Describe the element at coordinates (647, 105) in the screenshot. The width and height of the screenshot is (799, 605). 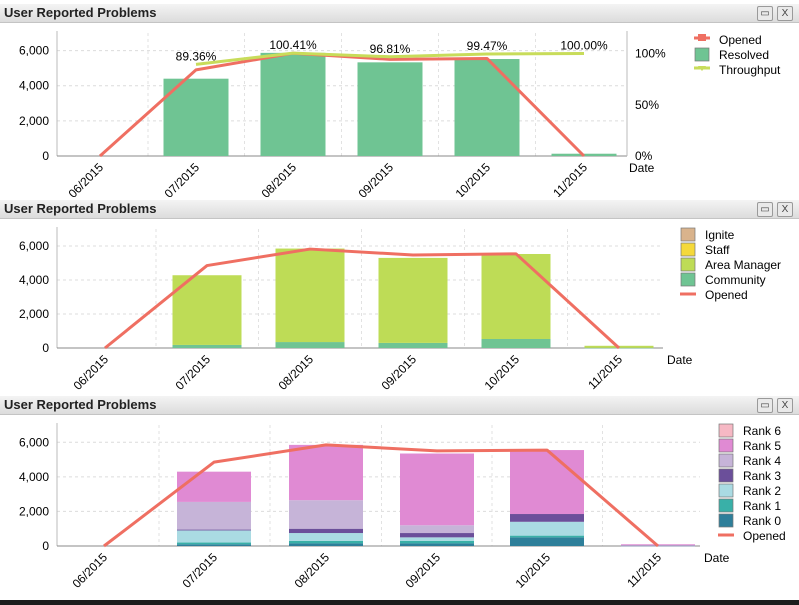
I see `y2-tick-label: 50%` at that location.